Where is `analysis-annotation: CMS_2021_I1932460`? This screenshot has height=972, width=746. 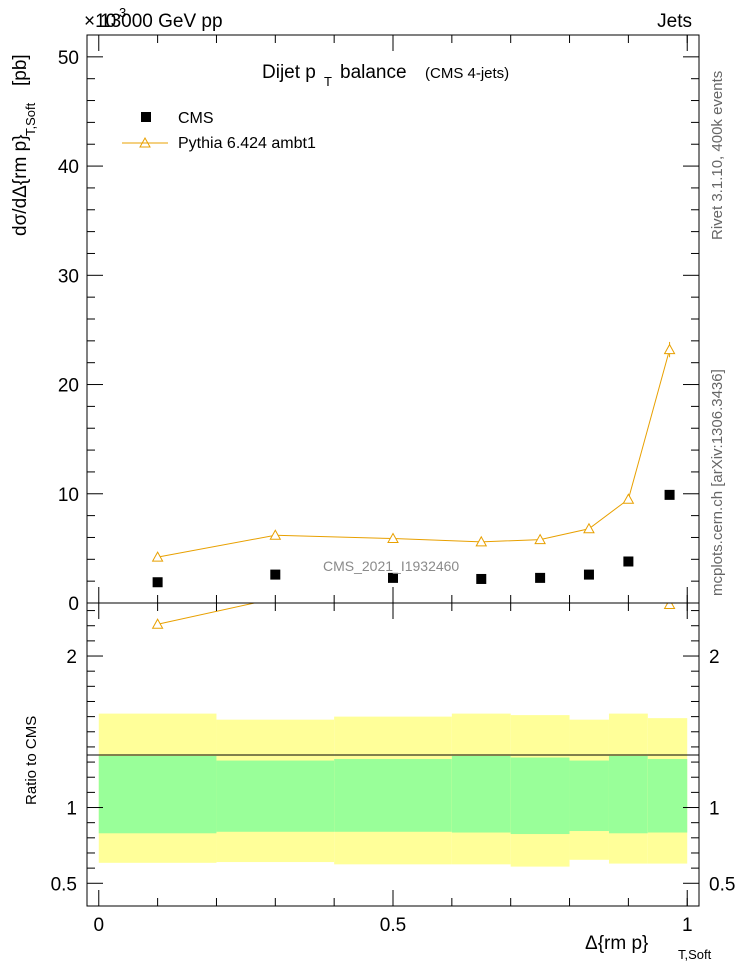 analysis-annotation: CMS_2021_I1932460 is located at coordinates (391, 566).